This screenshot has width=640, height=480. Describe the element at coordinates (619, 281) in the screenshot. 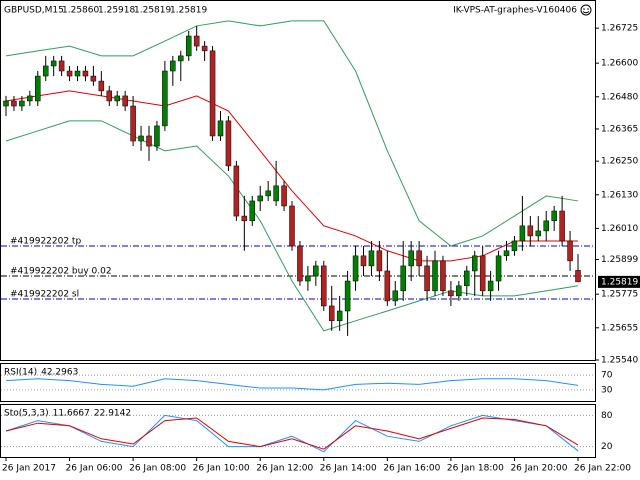

I see `current-price-box` at that location.